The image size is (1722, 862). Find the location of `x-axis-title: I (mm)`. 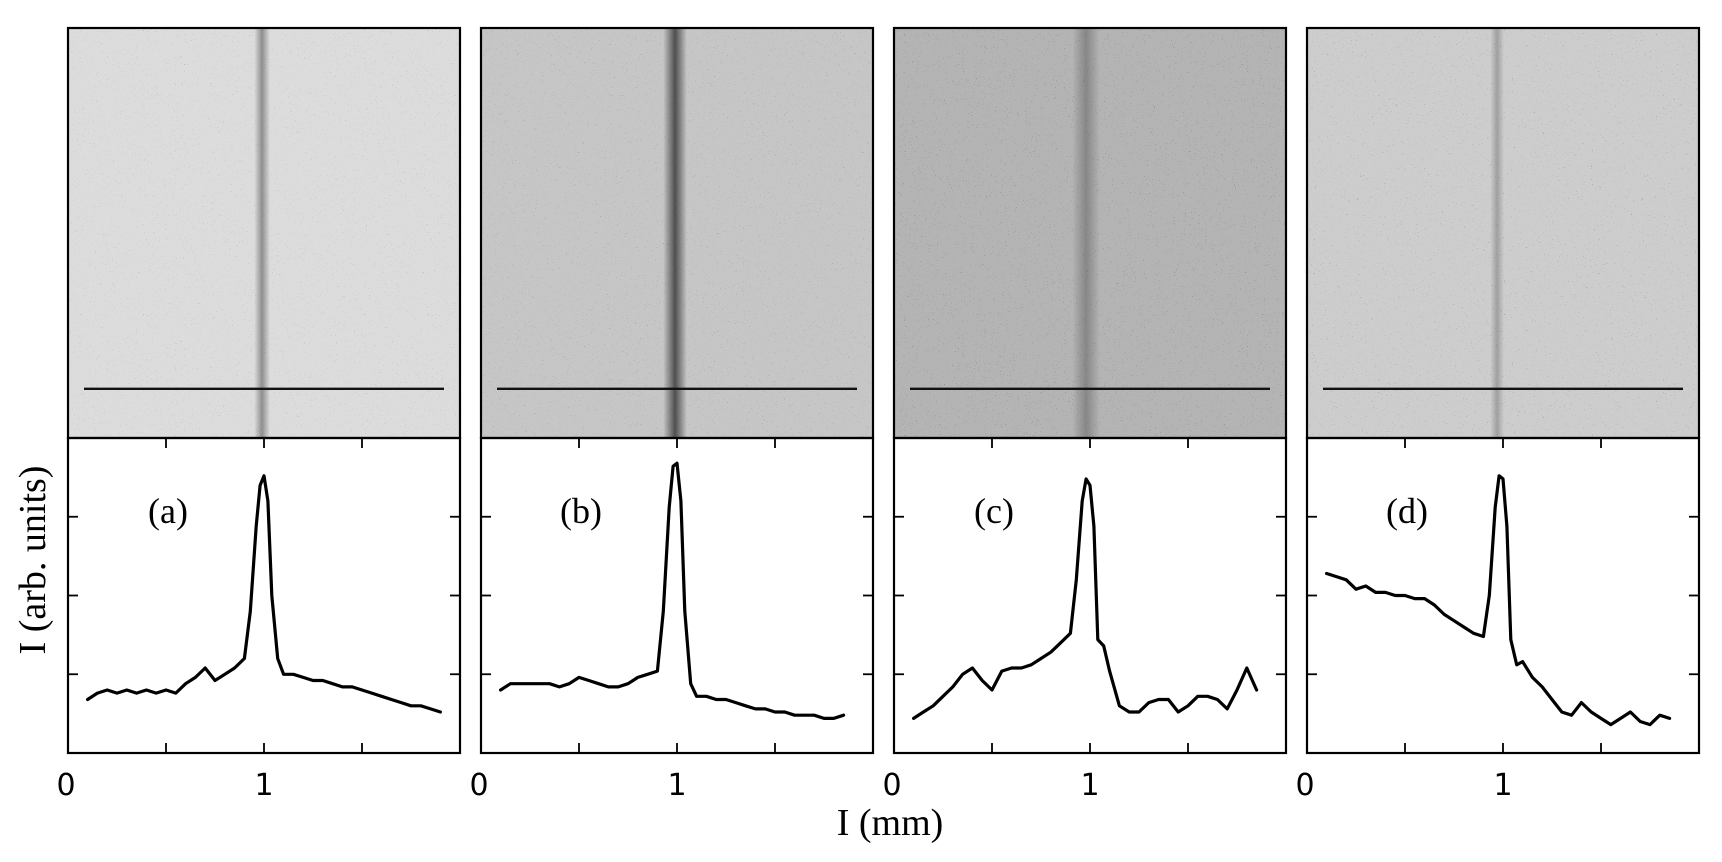

x-axis-title: I (mm) is located at coordinates (890, 823).